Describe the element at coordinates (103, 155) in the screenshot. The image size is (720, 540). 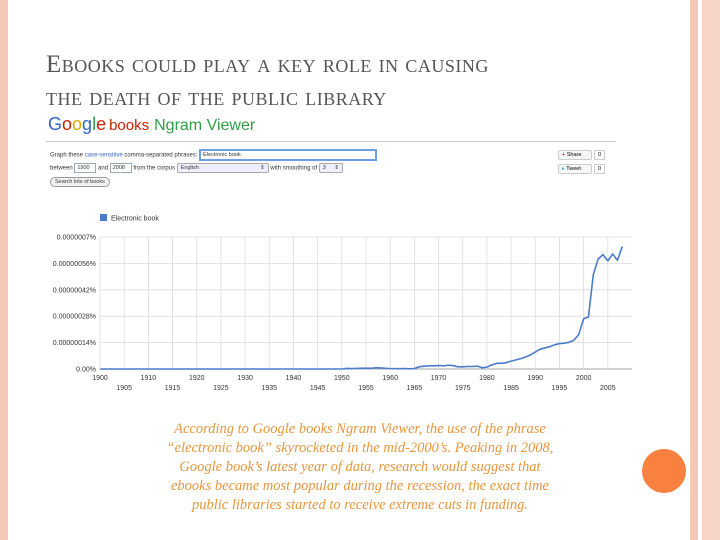
I see `case-sensitive-link: case-sensitive` at that location.